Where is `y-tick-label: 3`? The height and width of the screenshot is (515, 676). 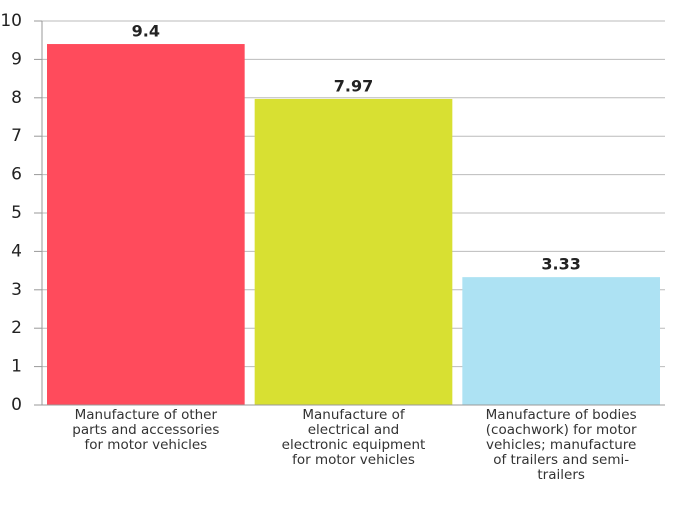
y-tick-label: 3 is located at coordinates (16, 290).